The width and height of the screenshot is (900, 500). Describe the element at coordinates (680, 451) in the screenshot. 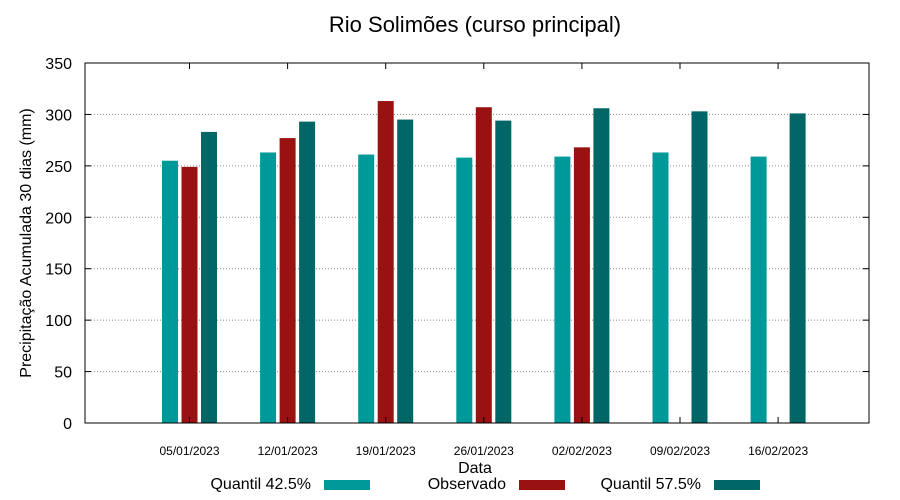

I see `x-tick-label: 09/02/2023` at that location.